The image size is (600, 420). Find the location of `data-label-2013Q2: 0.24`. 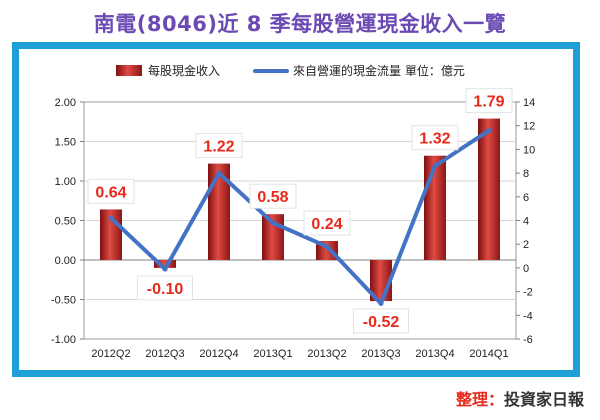

data-label-2013Q2: 0.24 is located at coordinates (326, 224).